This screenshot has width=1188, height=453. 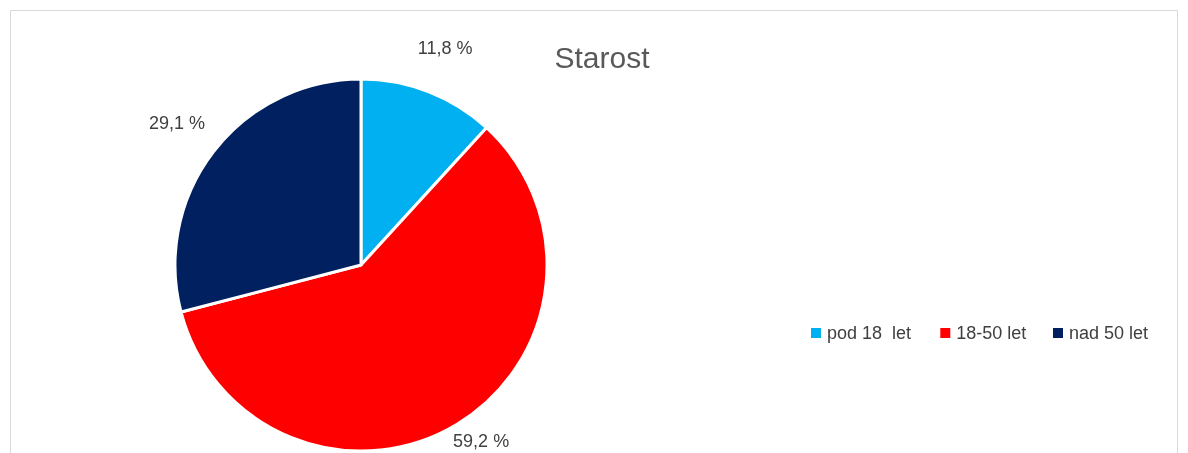 What do you see at coordinates (991, 333) in the screenshot?
I see `legend-label: 18-50 let` at bounding box center [991, 333].